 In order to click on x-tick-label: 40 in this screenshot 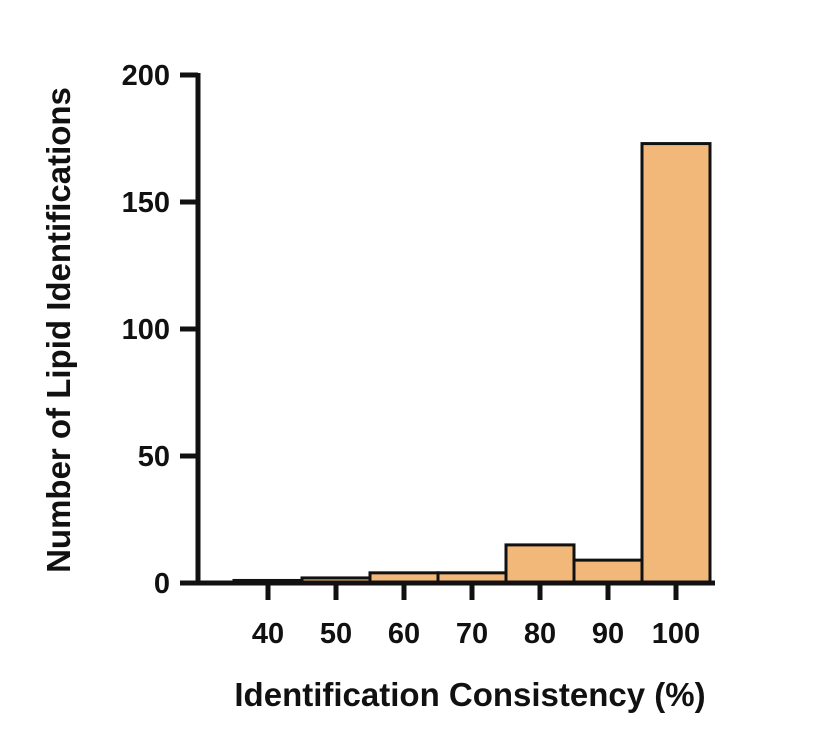, I will do `click(268, 634)`.